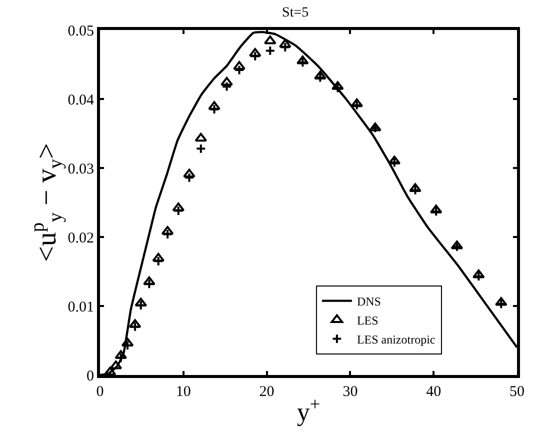 The height and width of the screenshot is (437, 537). I want to click on x-axis-title: y$^{+}$, so click(308, 410).